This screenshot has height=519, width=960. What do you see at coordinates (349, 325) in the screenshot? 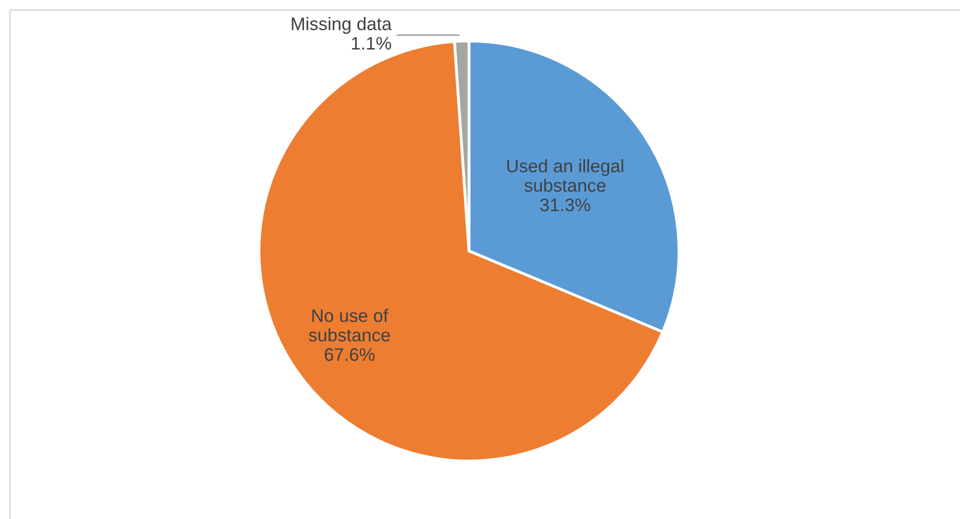
I see `slice-label: No use of substance` at bounding box center [349, 325].